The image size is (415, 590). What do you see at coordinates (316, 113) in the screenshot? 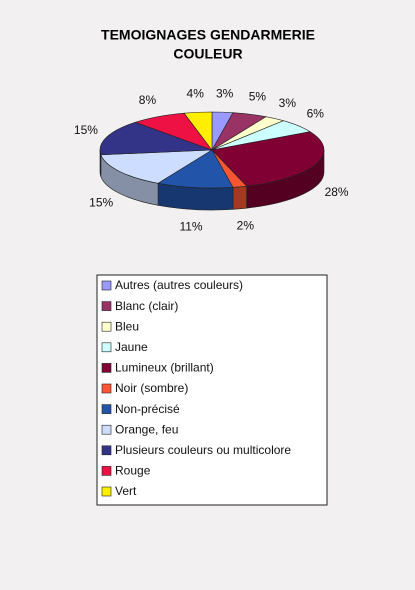
I see `data-label: 6%` at bounding box center [316, 113].